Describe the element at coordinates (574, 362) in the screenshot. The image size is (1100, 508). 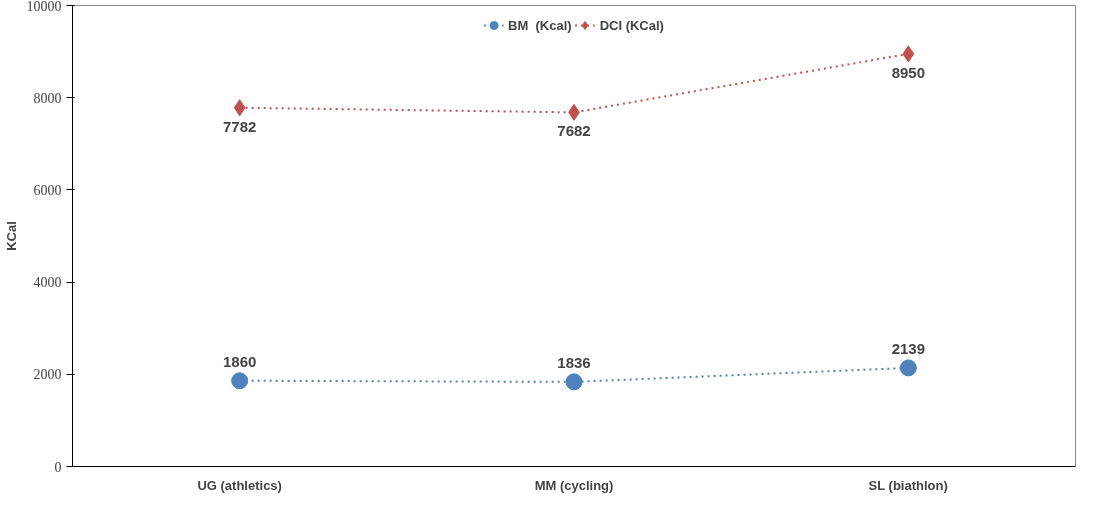
I see `data-label: 1836` at that location.